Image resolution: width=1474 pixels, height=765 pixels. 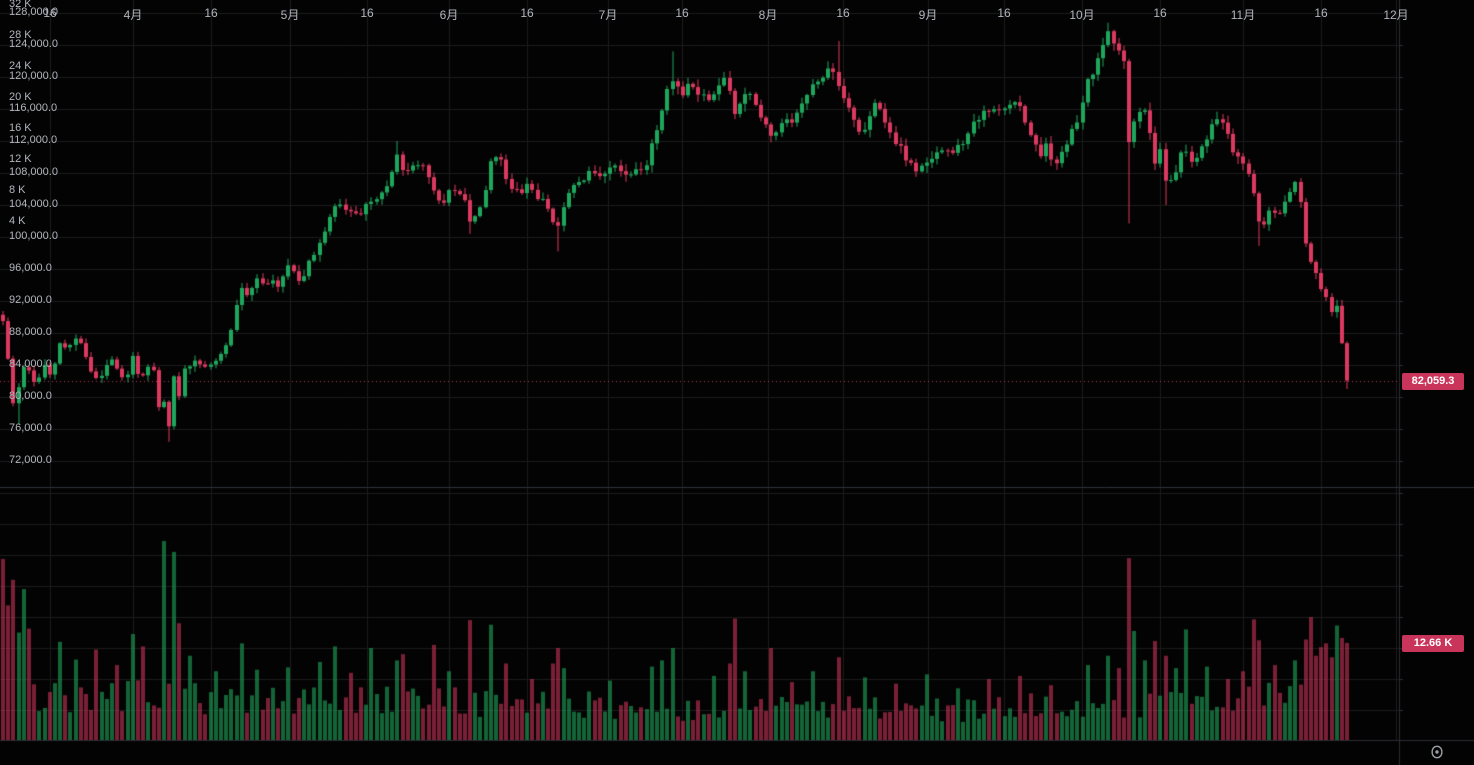 I want to click on volume-tick-label: 24 K, so click(x=20, y=66).